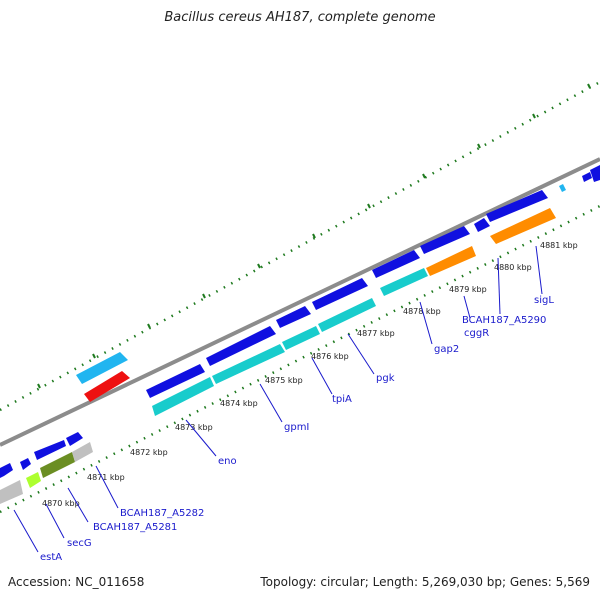  What do you see at coordinates (330, 356) in the screenshot?
I see `scale-label: 4876 kbp` at bounding box center [330, 356].